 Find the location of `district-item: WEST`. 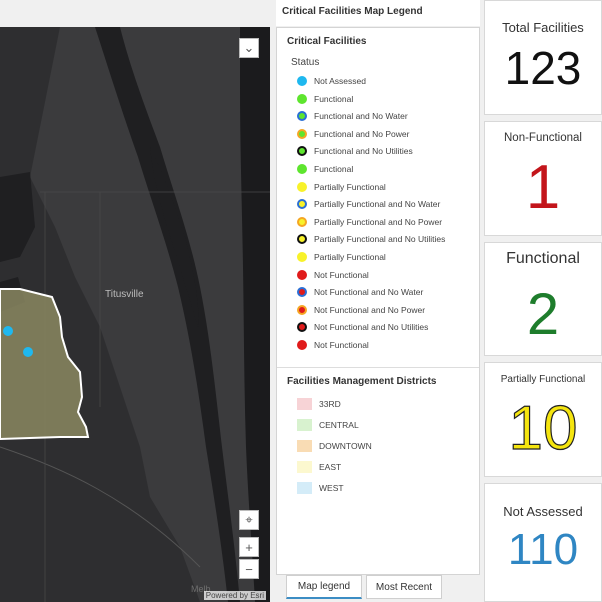

district-item: WEST is located at coordinates (320, 488).